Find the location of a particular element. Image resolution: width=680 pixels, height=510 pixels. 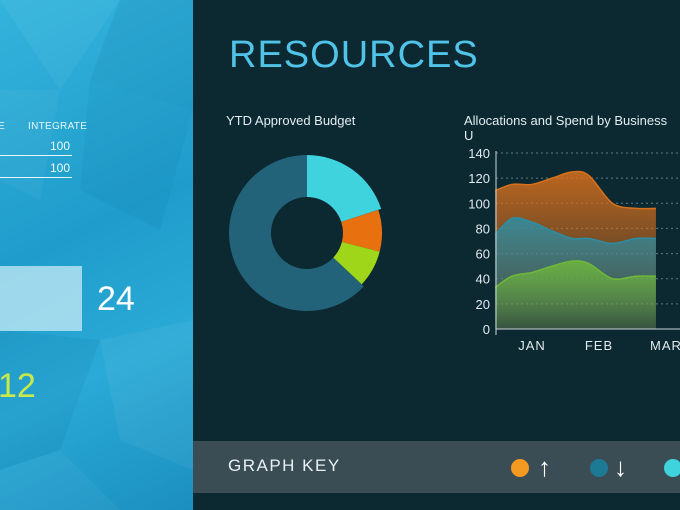

table-cell-row1: 100 is located at coordinates (60, 146).